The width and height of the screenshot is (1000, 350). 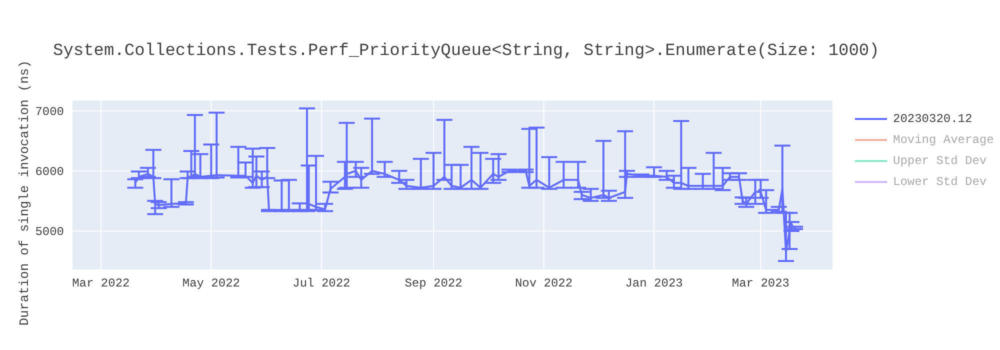 What do you see at coordinates (321, 283) in the screenshot?
I see `x-tick-label: Jul 2022` at bounding box center [321, 283].